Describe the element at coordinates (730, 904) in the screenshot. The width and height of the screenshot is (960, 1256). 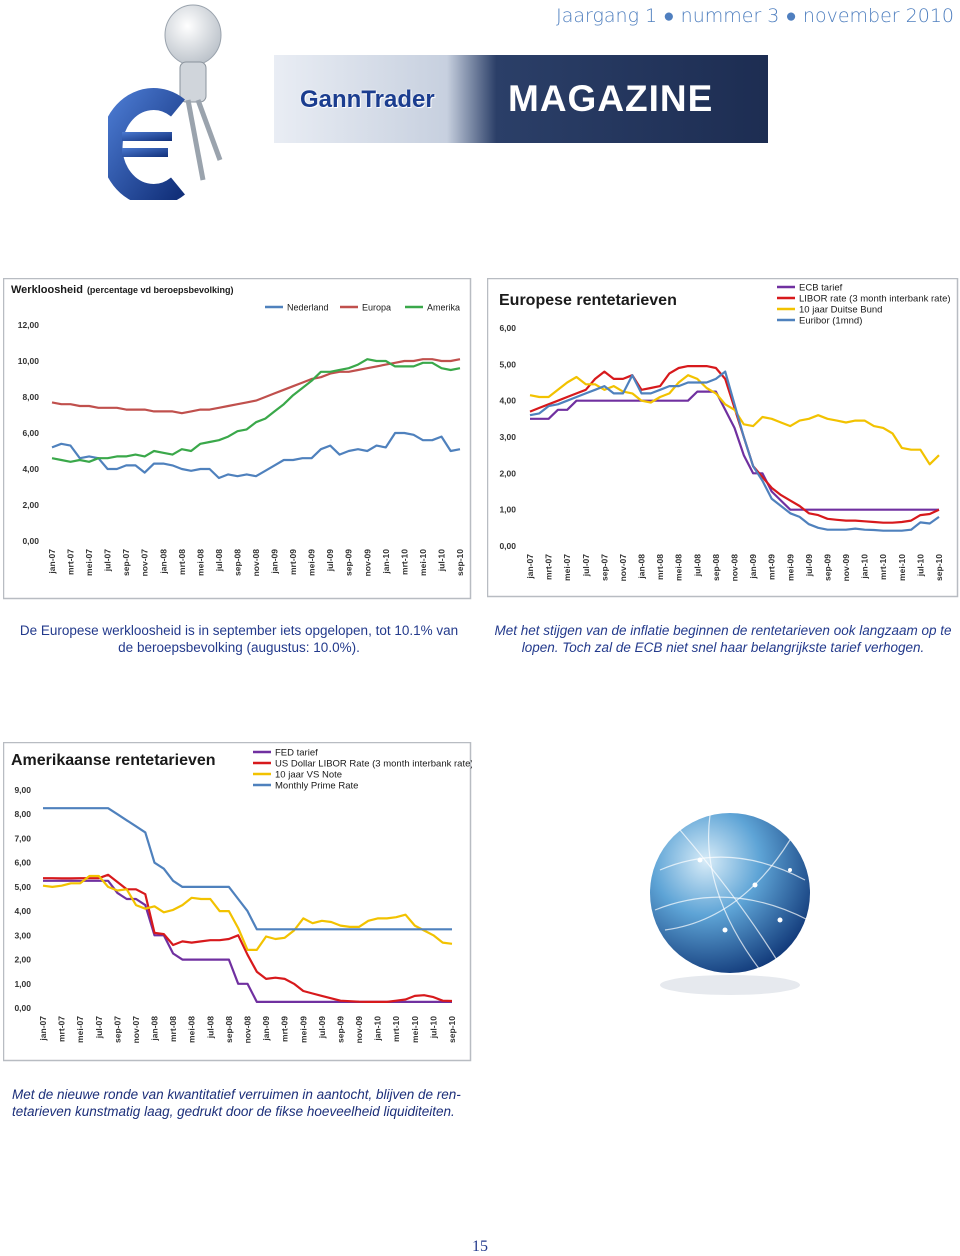
I see `globe` at that location.